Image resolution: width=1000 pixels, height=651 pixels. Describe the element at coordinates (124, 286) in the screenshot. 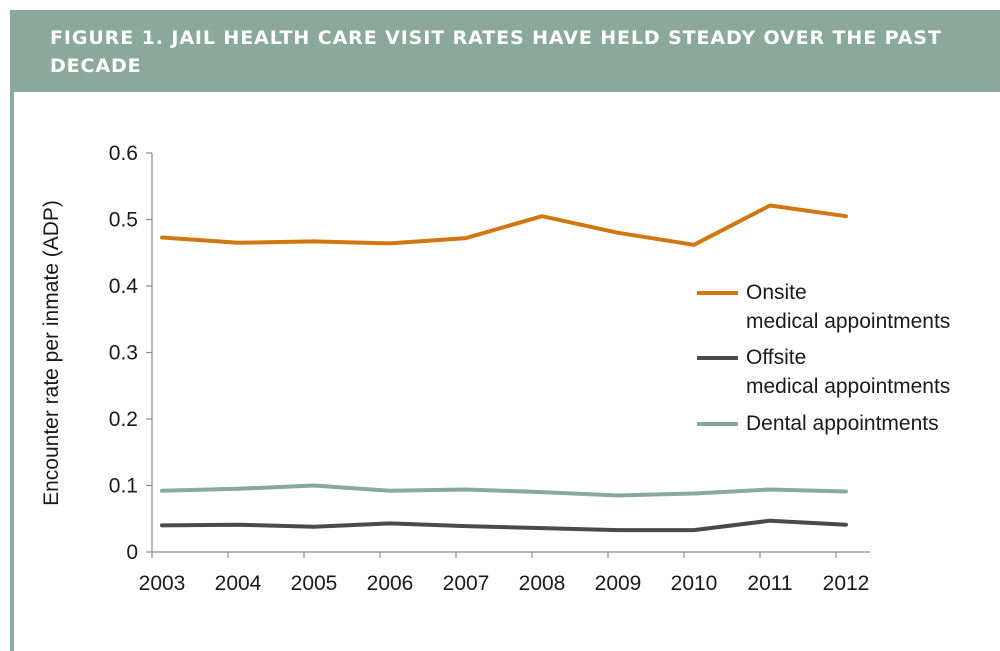

I see `y-tick-label: 0.4` at that location.